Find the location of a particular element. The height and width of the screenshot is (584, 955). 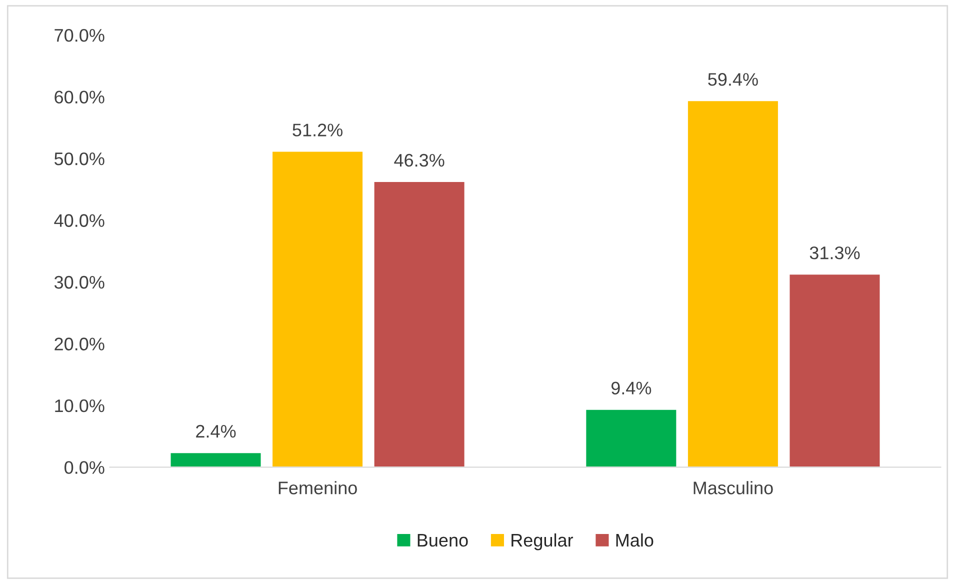

y-tick-label: 70.0% is located at coordinates (79, 35).